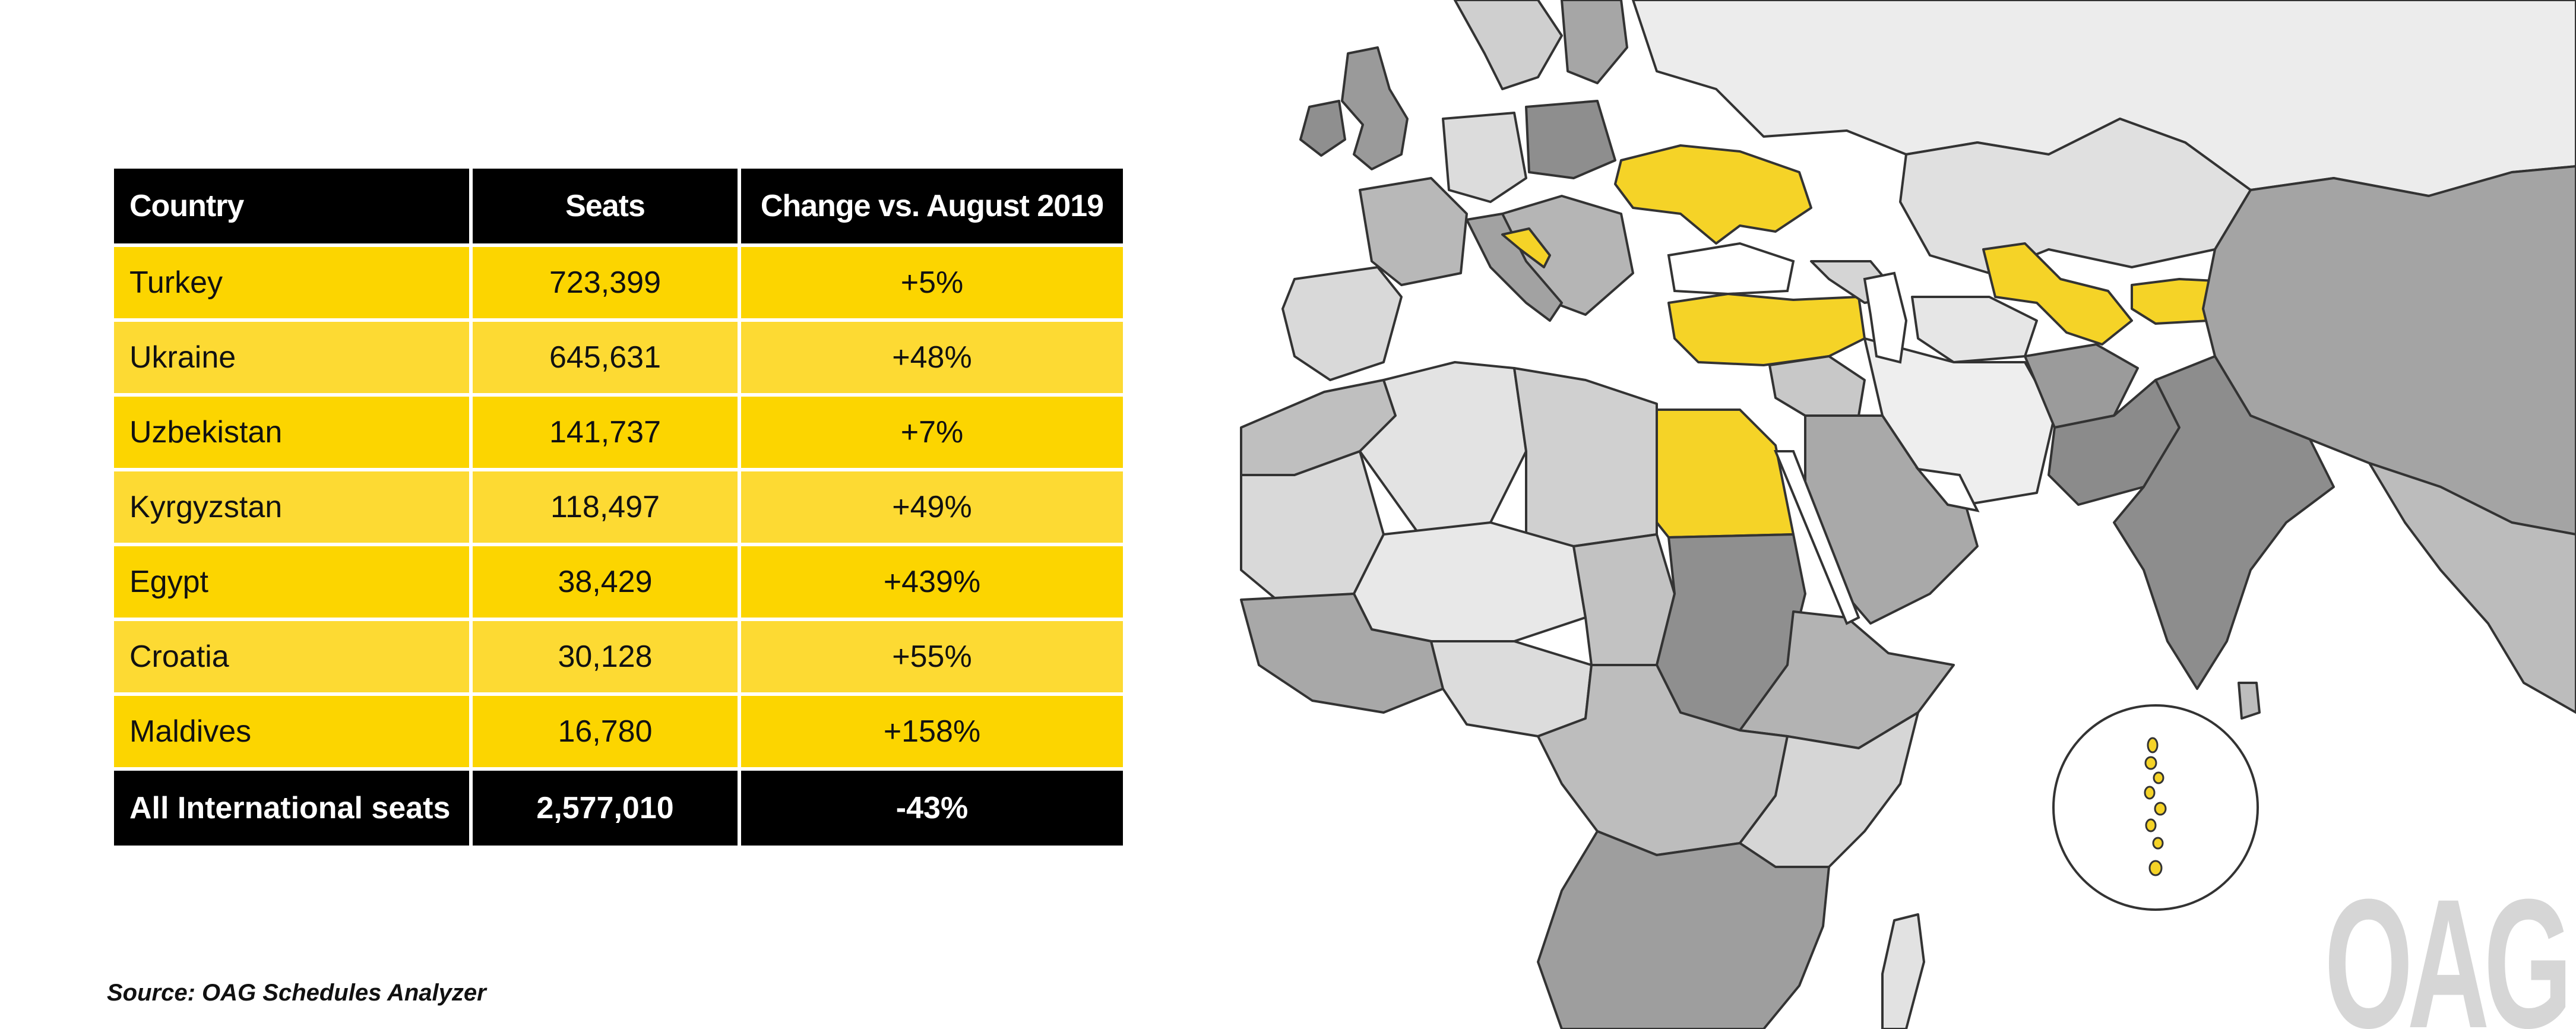 The height and width of the screenshot is (1029, 2576). I want to click on ireland-region, so click(1322, 128).